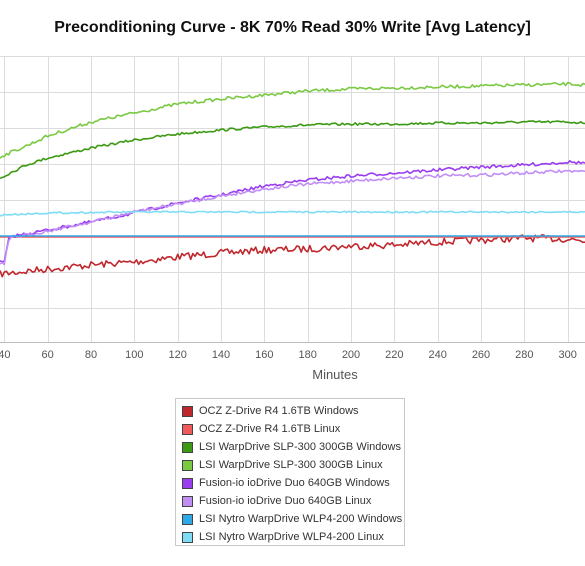 The image size is (585, 566). I want to click on legend-label: Fusion-io ioDrive Duo 640GB Windows, so click(294, 483).